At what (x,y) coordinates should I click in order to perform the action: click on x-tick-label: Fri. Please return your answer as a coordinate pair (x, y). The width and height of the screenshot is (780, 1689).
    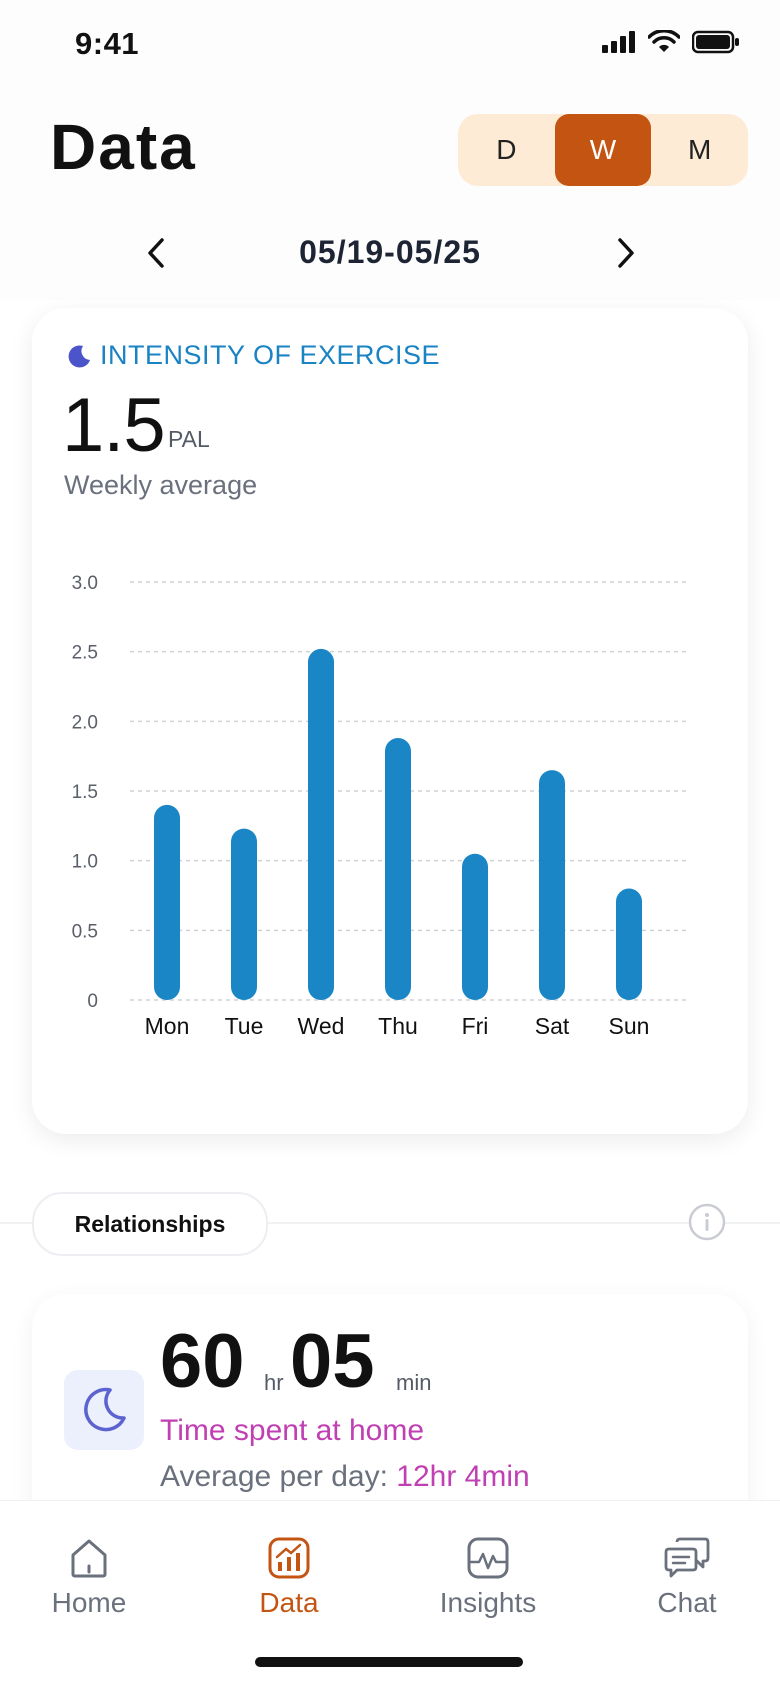
    Looking at the image, I should click on (475, 1026).